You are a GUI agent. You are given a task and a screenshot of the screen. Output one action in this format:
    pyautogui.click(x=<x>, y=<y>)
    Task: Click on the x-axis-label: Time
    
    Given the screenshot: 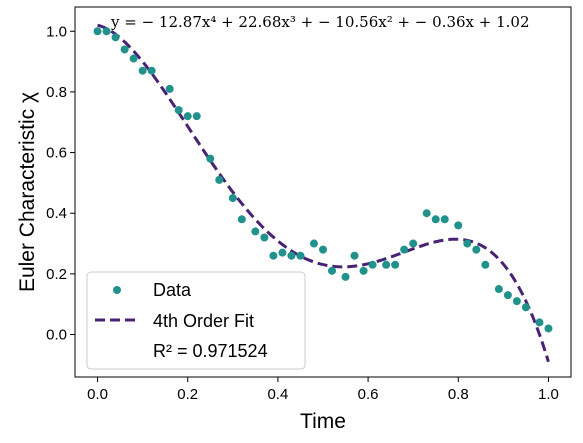 What is the action you would take?
    pyautogui.click(x=323, y=421)
    